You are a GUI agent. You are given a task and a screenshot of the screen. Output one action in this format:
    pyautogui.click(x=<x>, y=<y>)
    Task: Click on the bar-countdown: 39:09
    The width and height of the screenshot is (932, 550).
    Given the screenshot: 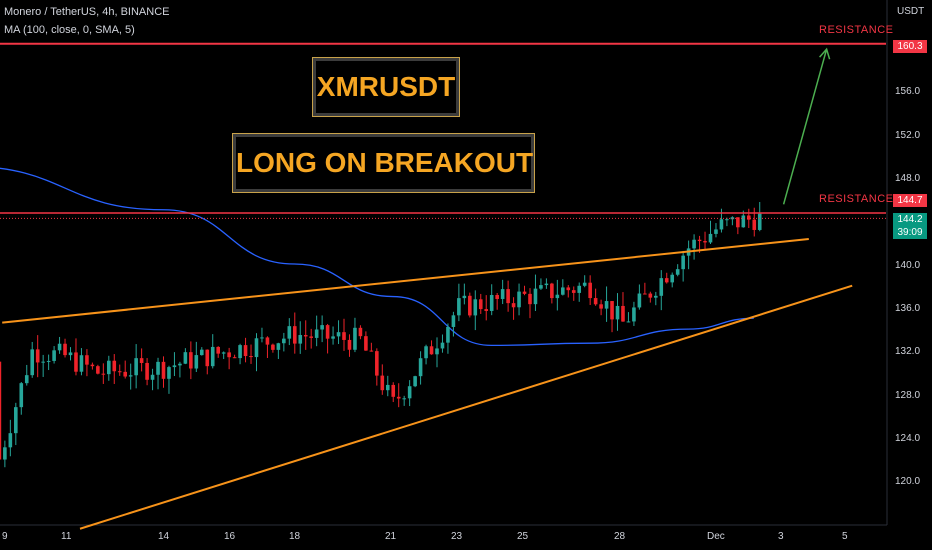 What is the action you would take?
    pyautogui.click(x=910, y=232)
    